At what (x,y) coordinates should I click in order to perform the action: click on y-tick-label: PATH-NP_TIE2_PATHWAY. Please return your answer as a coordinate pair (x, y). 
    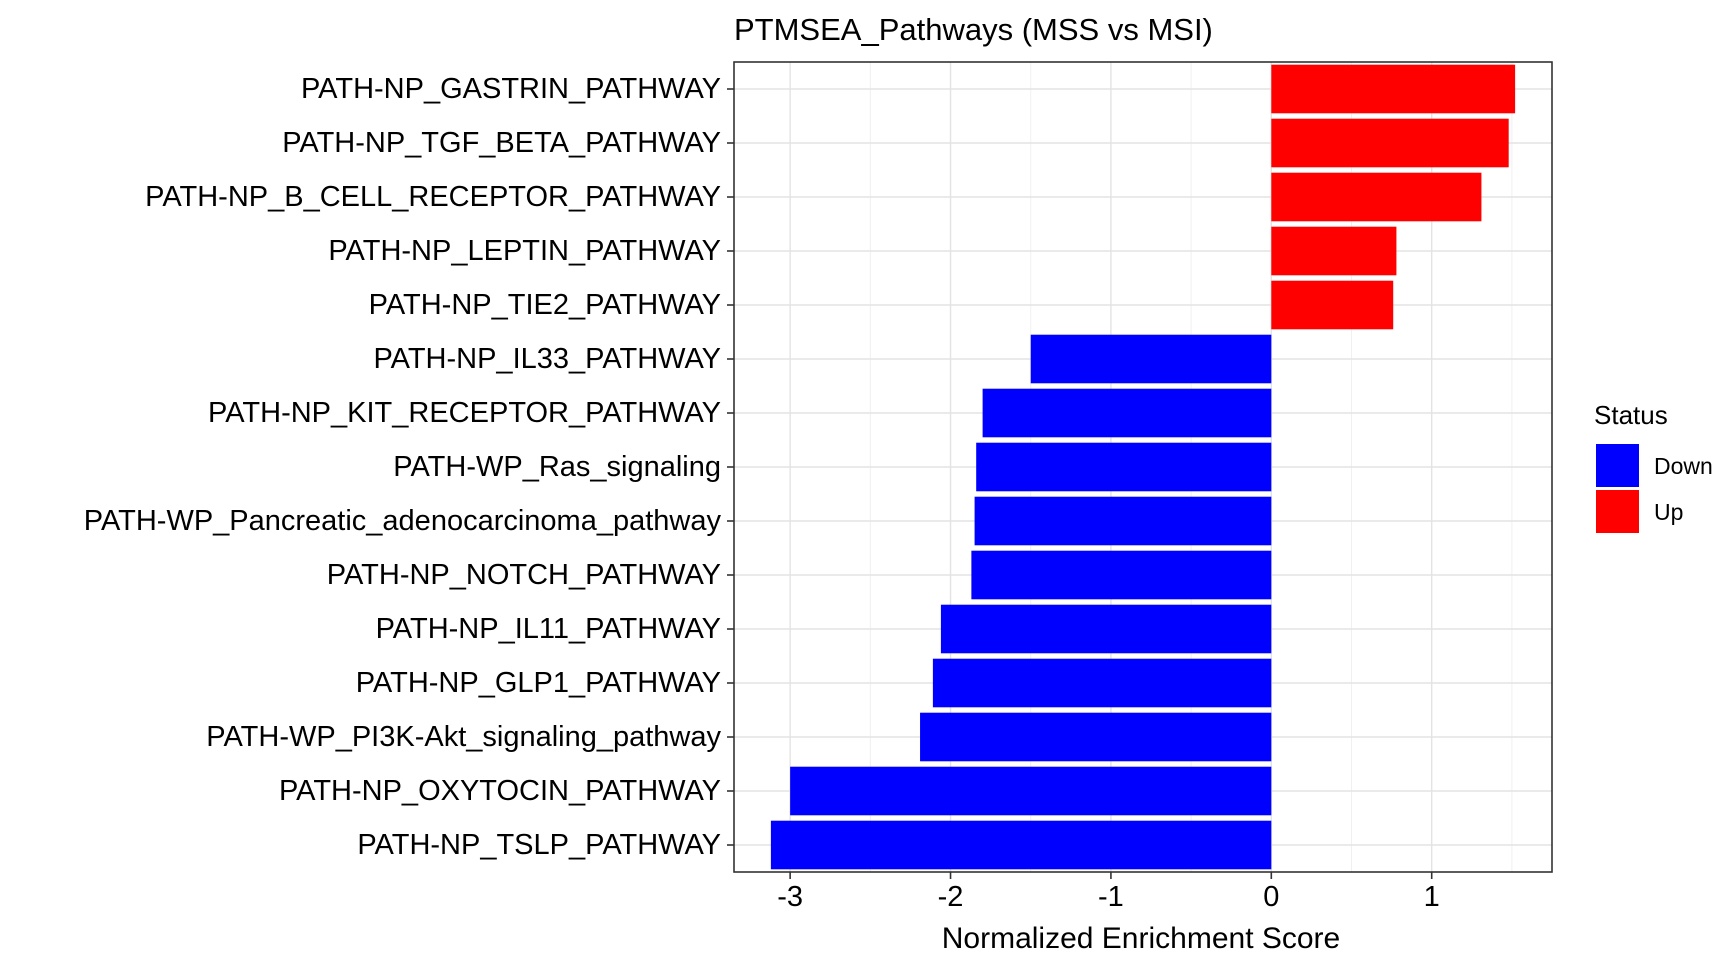
    Looking at the image, I should click on (545, 305).